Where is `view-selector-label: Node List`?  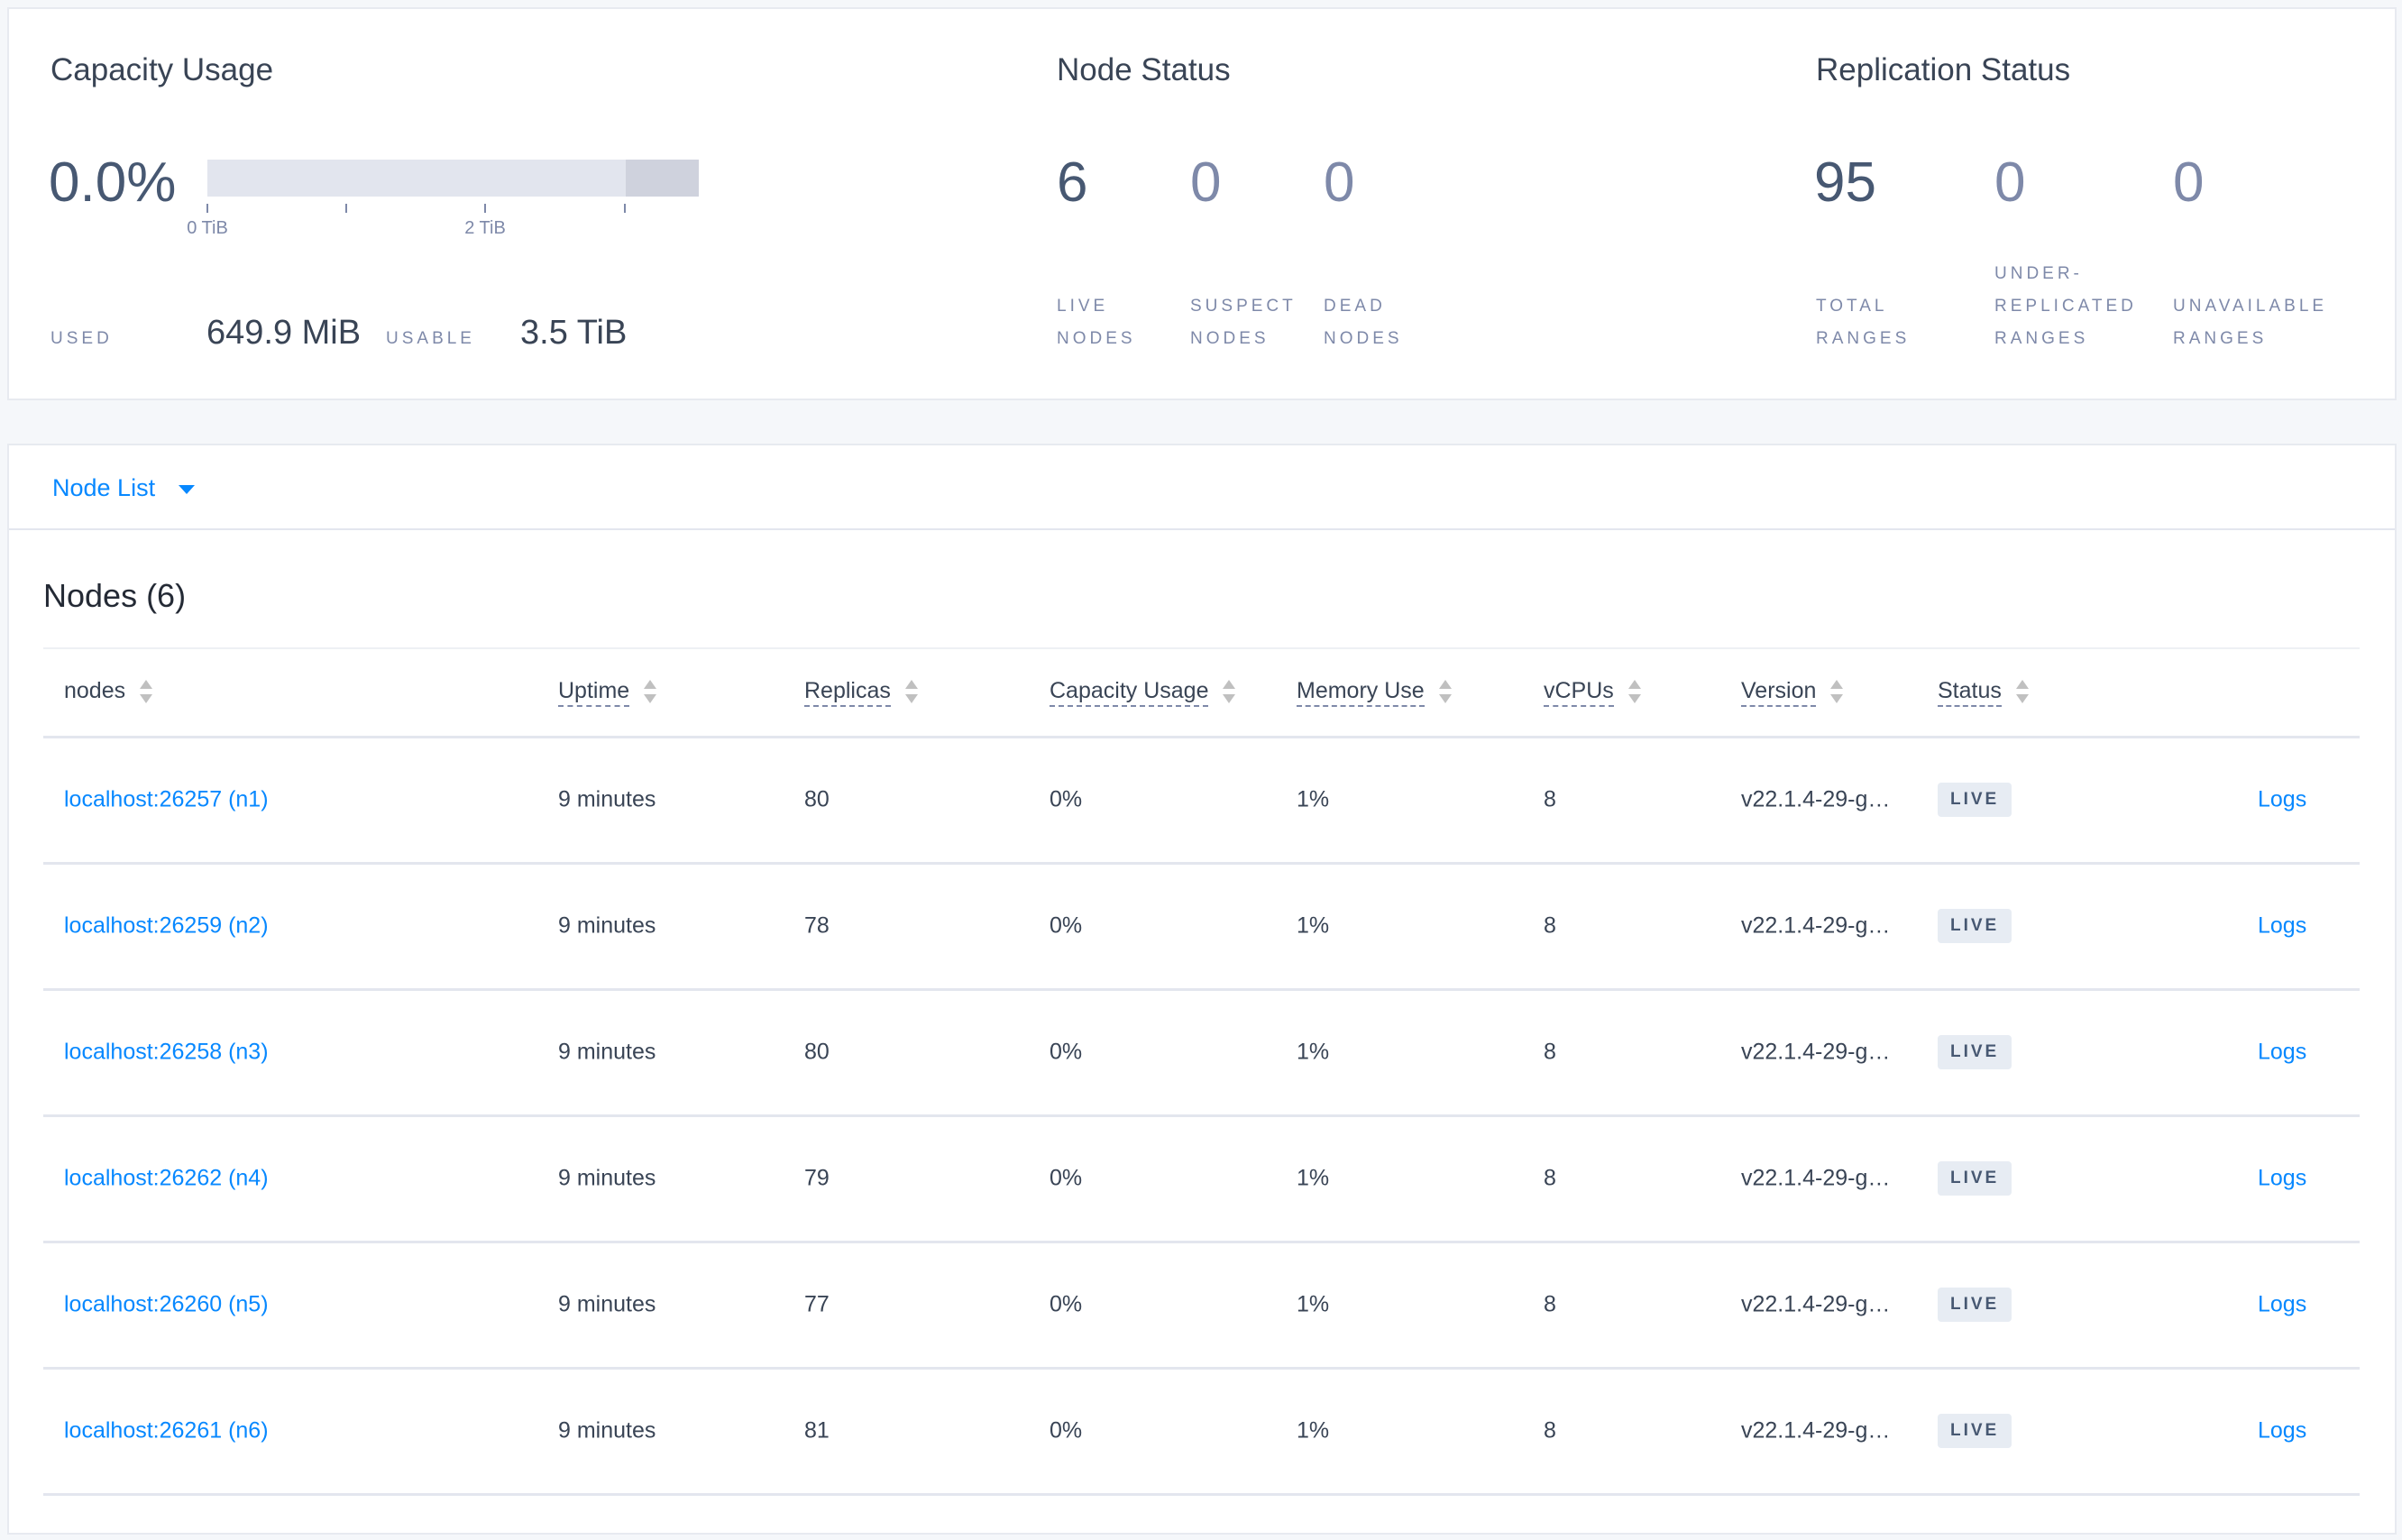 view-selector-label: Node List is located at coordinates (104, 488).